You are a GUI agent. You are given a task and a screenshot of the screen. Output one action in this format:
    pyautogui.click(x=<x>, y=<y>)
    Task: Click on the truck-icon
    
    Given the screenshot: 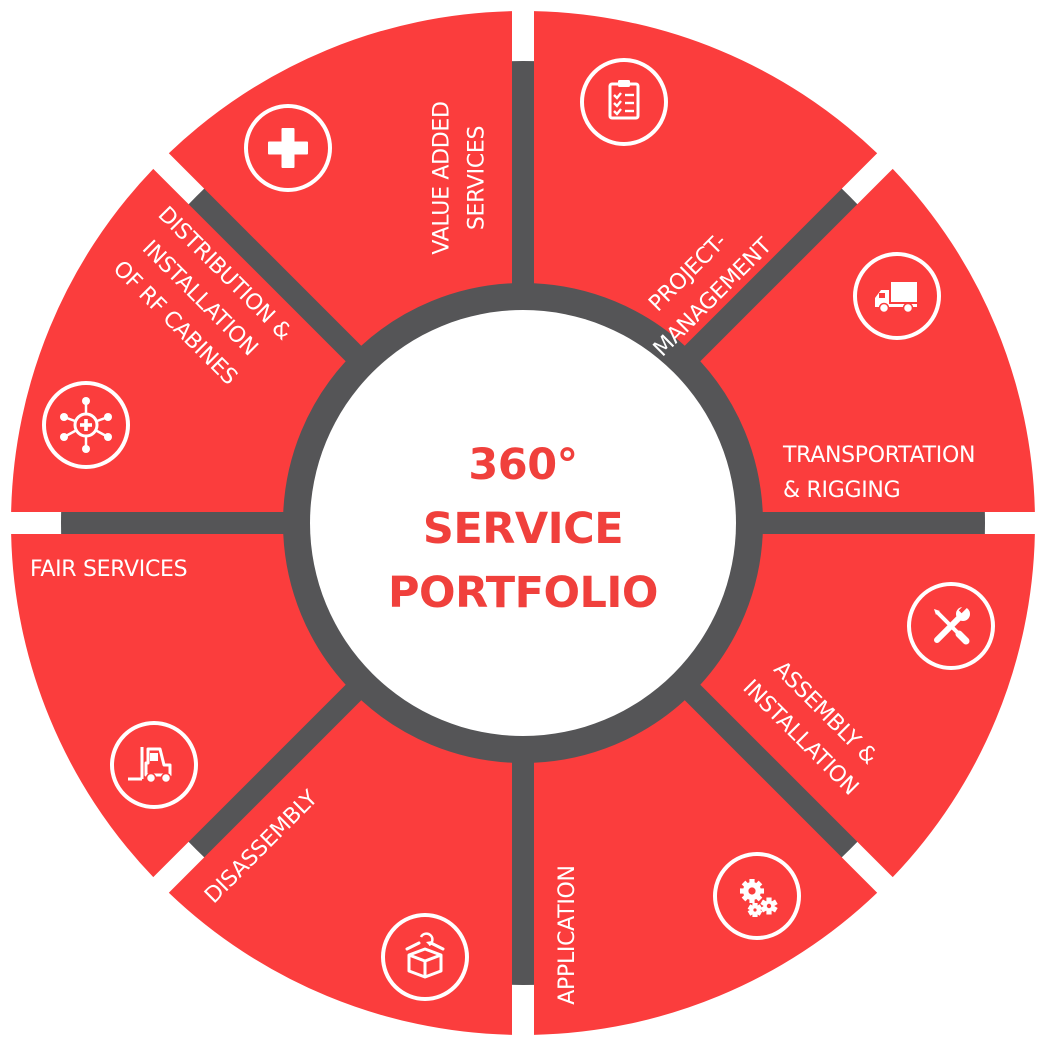 What is the action you would take?
    pyautogui.click(x=897, y=296)
    